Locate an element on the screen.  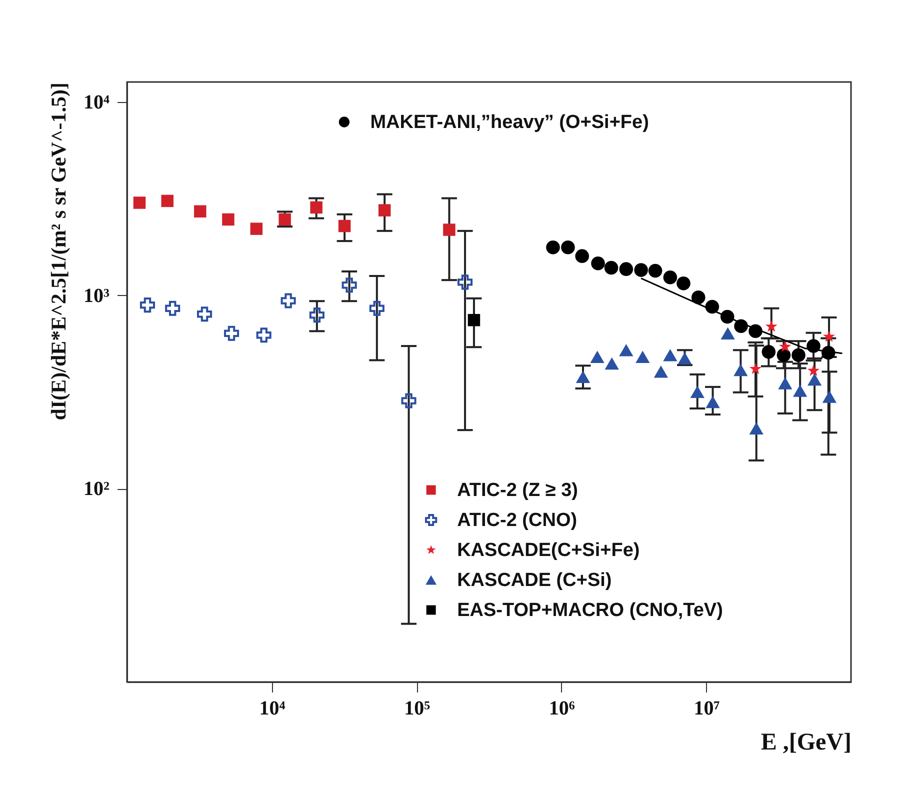
x-tick-label: 10⁵ is located at coordinates (417, 709).